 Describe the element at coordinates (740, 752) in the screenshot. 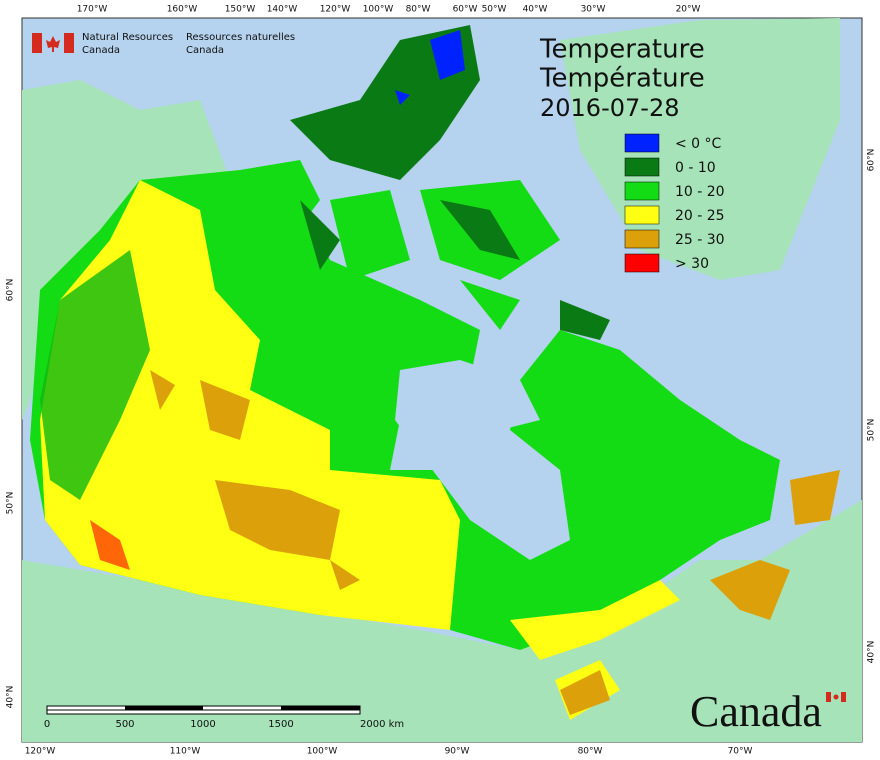

I see `graticule-label: 70°W` at that location.